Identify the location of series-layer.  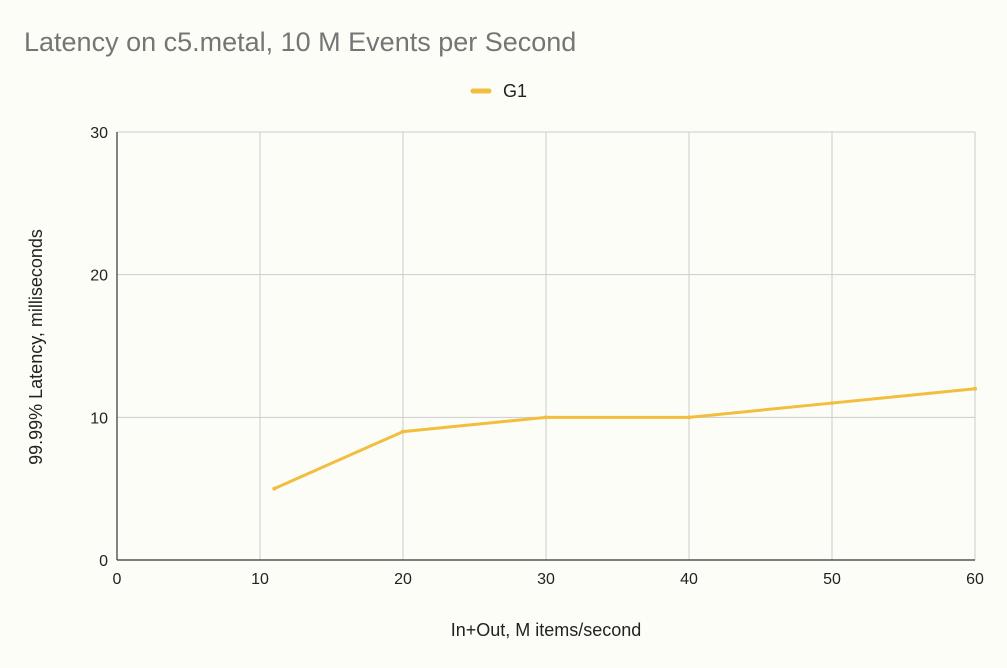
(624, 438).